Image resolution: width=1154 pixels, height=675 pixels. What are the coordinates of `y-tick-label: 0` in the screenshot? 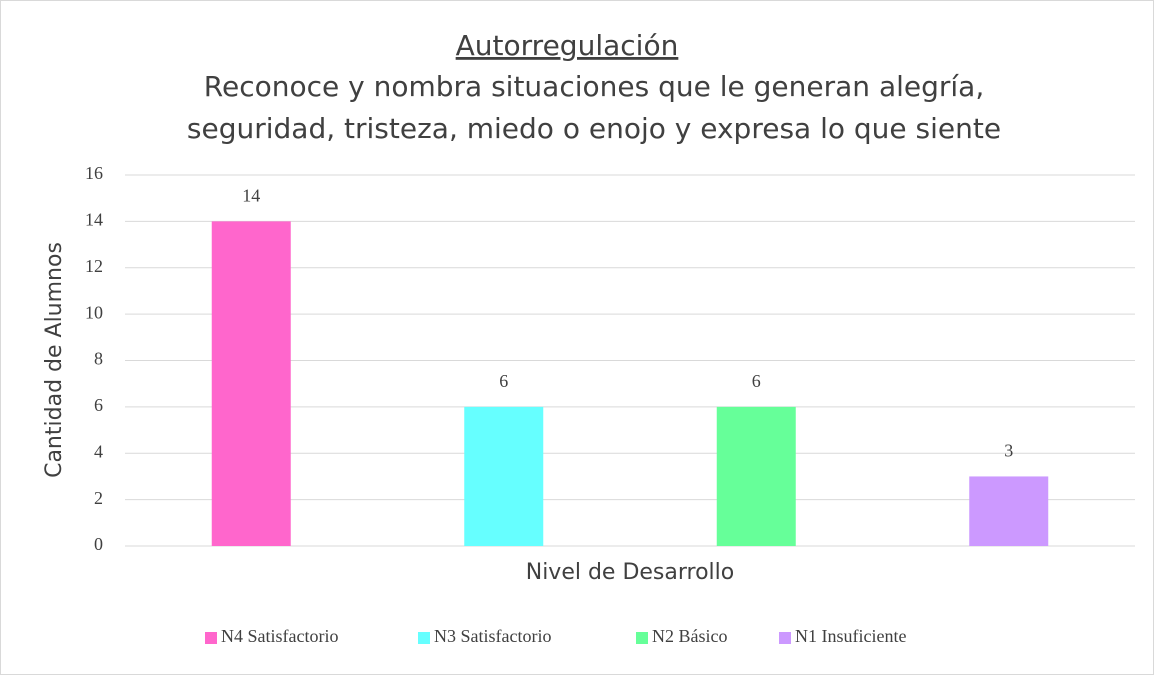 It's located at (98, 544).